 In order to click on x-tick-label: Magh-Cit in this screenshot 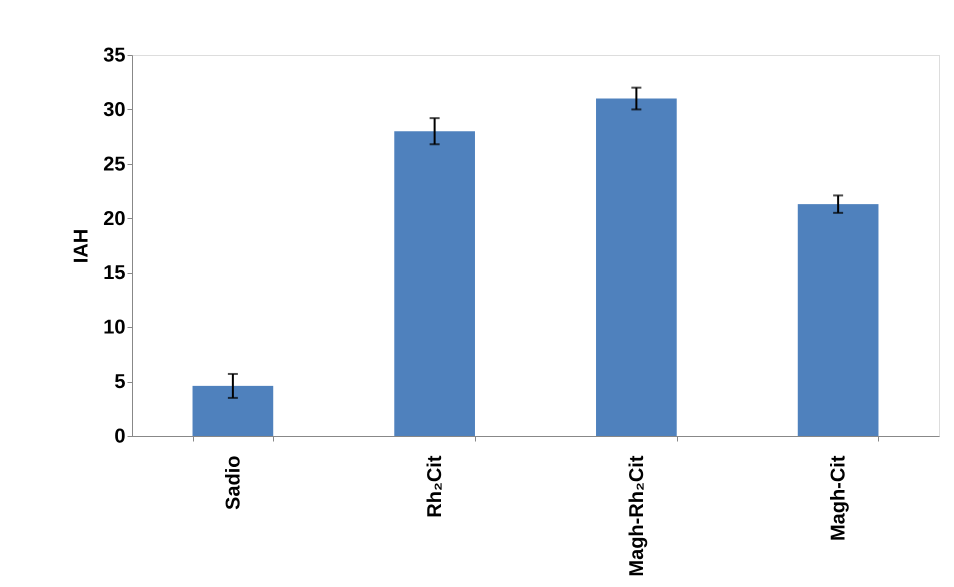, I will do `click(839, 498)`.